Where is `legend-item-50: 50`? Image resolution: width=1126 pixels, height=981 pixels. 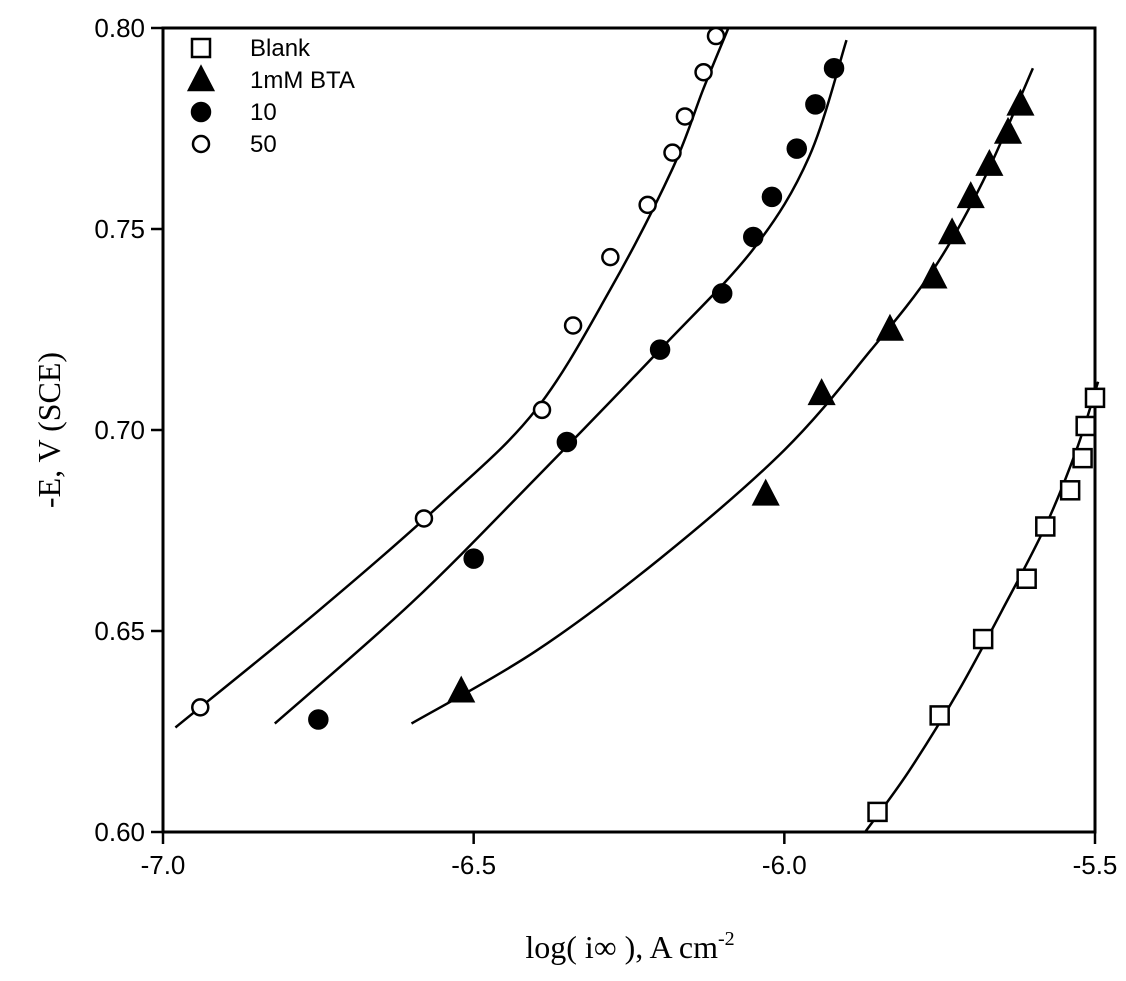
legend-item-50: 50 is located at coordinates (234, 144).